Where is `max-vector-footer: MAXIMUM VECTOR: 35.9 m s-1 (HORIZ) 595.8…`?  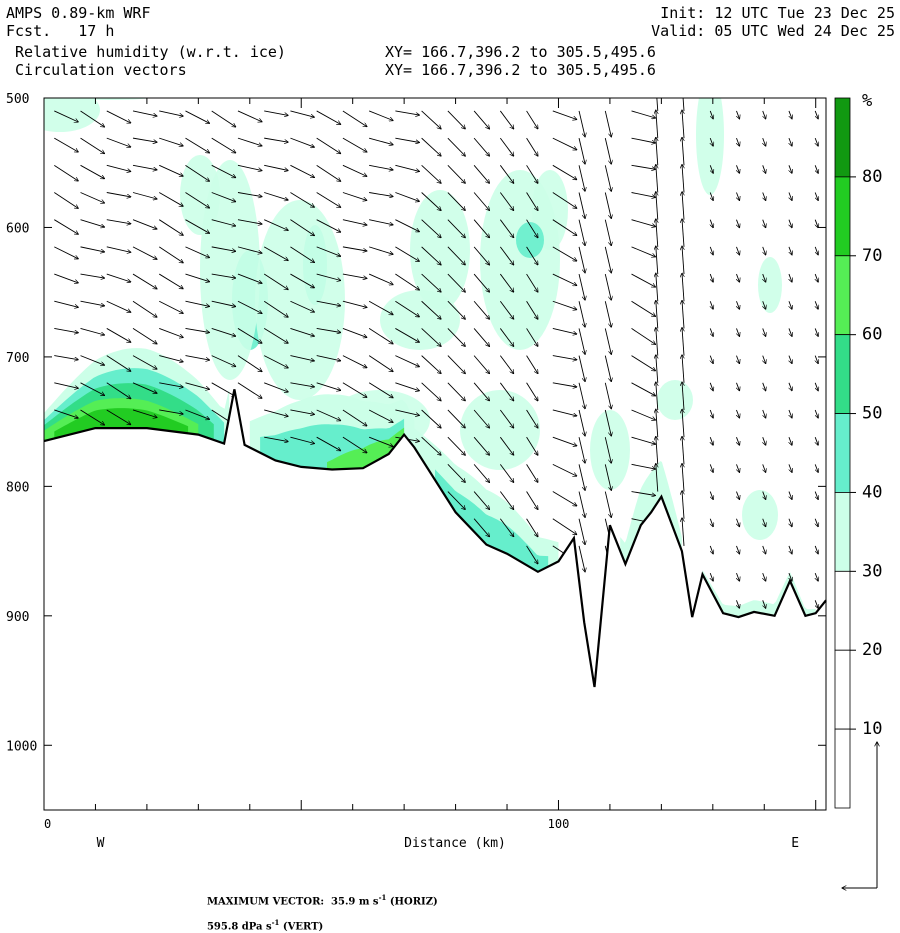 max-vector-footer: MAXIMUM VECTOR: 35.9 m s-1 (HORIZ) 595.8… is located at coordinates (319, 907).